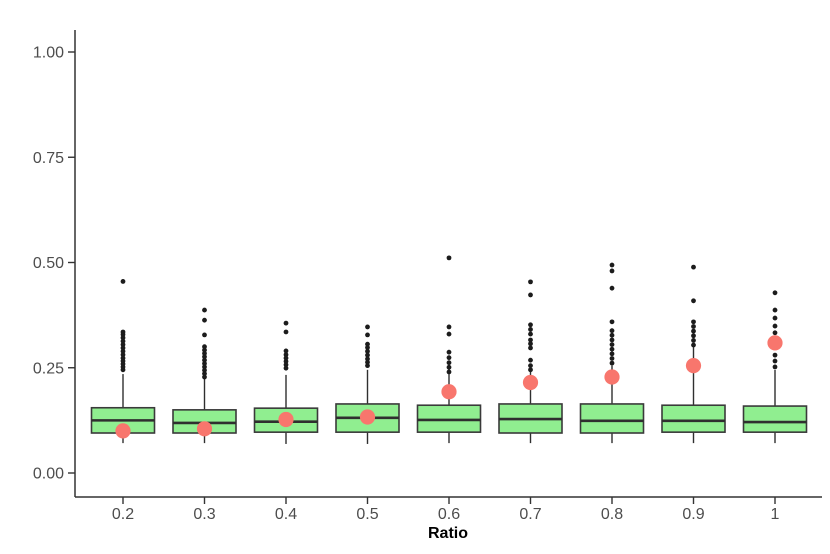 Image resolution: width=830 pixels, height=554 pixels. I want to click on x-axis-title: Ratio, so click(448, 533).